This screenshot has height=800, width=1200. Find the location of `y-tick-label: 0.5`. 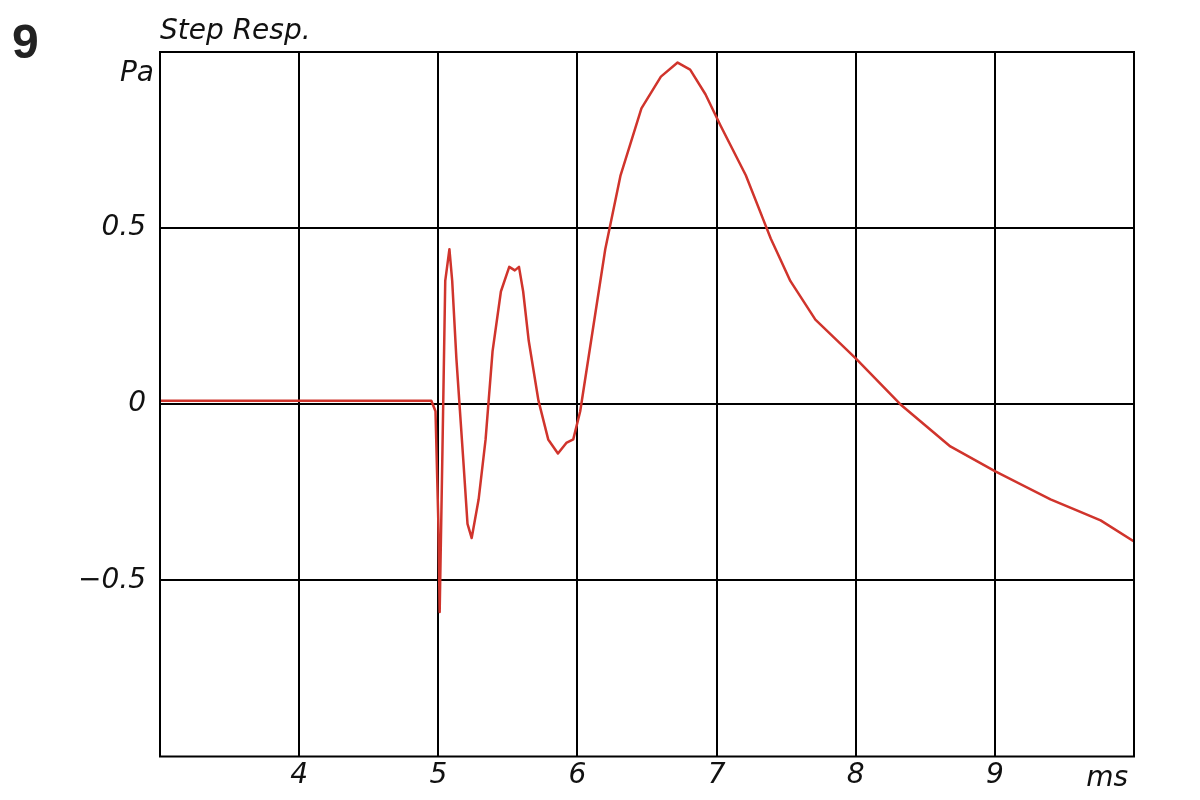

y-tick-label: 0.5 is located at coordinates (123, 226).